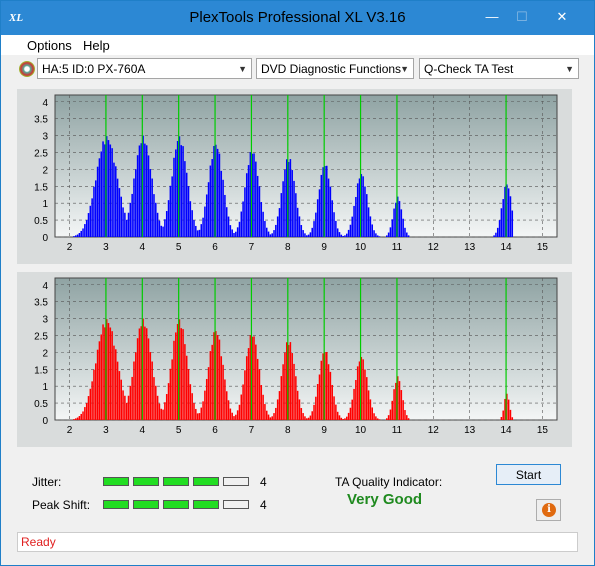 The width and height of the screenshot is (595, 566). What do you see at coordinates (45, 387) in the screenshot?
I see `y-tick-label: 1` at bounding box center [45, 387].